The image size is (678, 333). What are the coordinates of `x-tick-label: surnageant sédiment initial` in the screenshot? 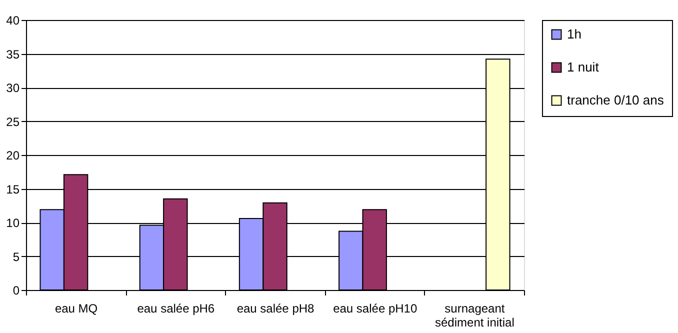 It's located at (474, 316).